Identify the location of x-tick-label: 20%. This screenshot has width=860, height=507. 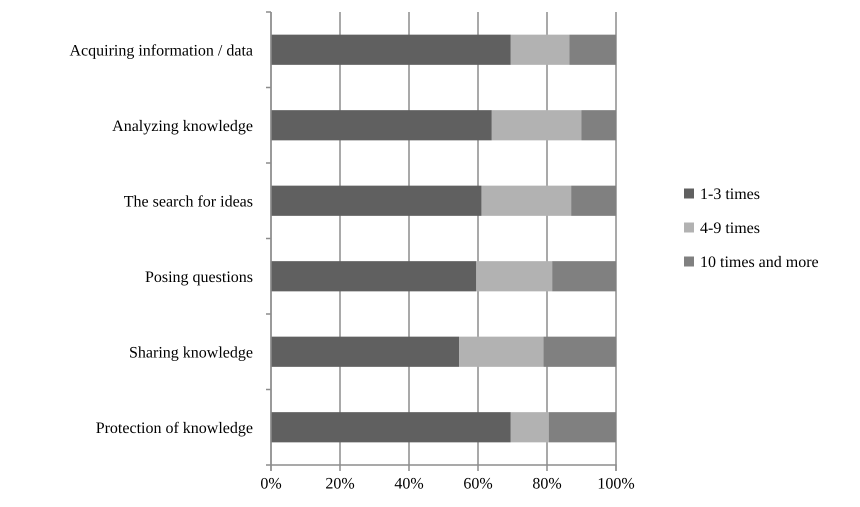
(340, 483).